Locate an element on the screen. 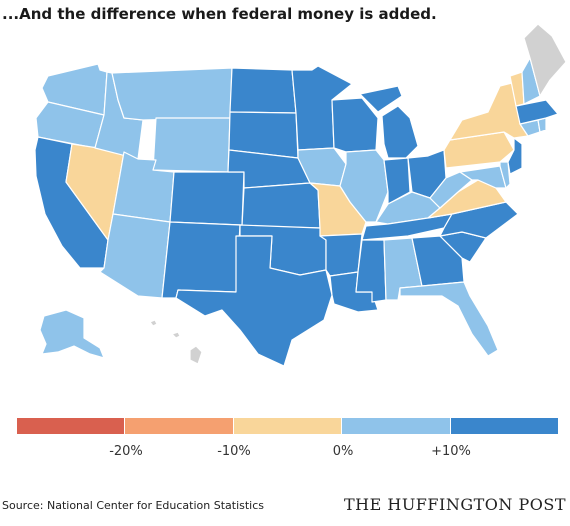  state-ar is located at coordinates (341, 255).